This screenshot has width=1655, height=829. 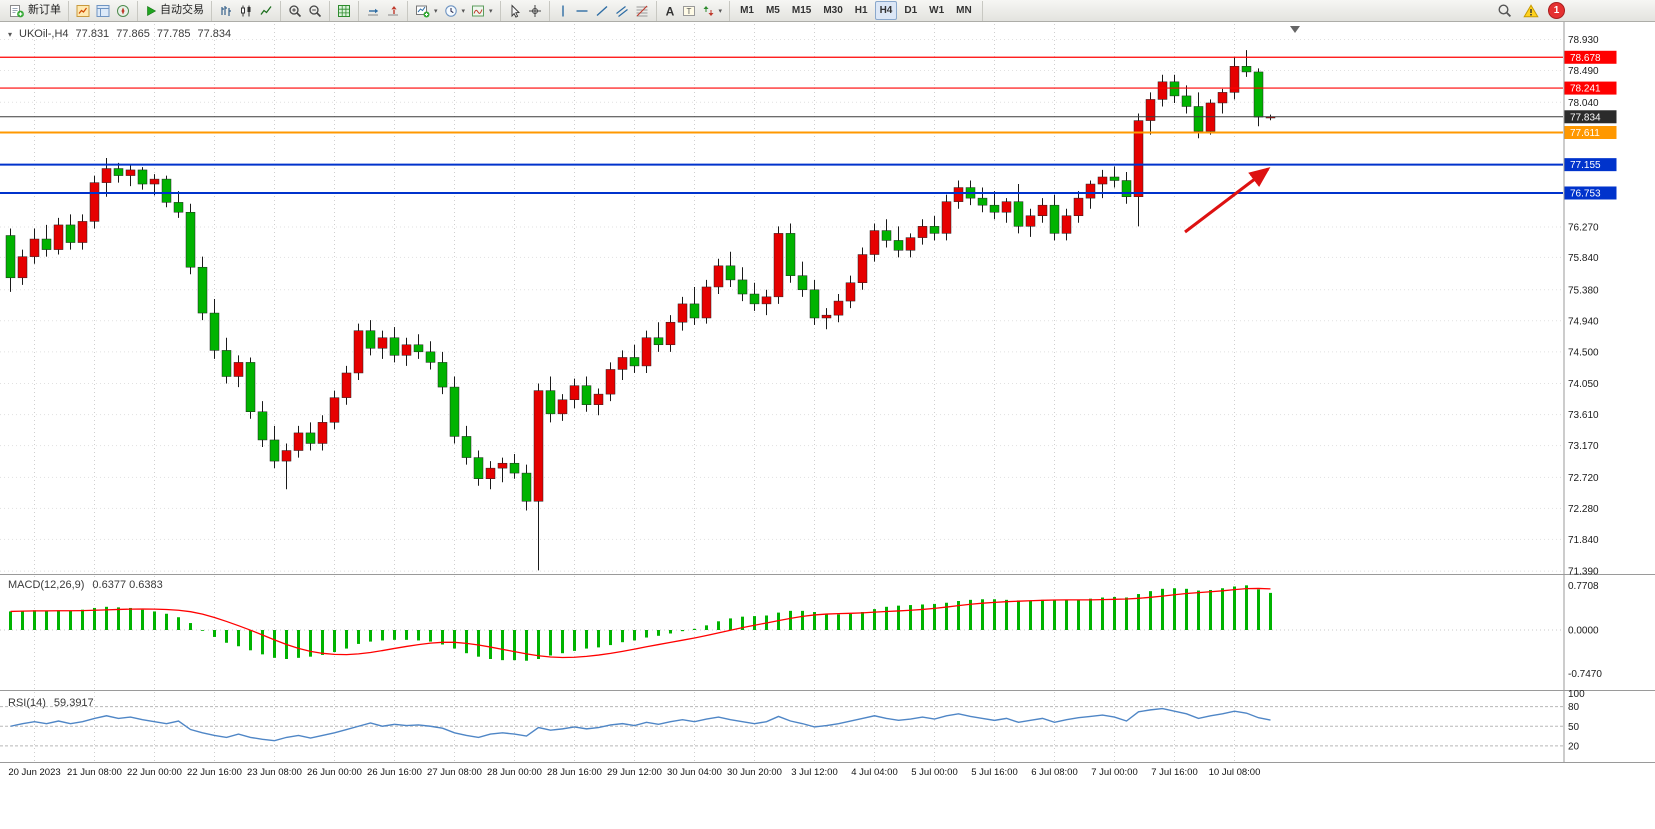 What do you see at coordinates (1504, 10) in the screenshot?
I see `search-button` at bounding box center [1504, 10].